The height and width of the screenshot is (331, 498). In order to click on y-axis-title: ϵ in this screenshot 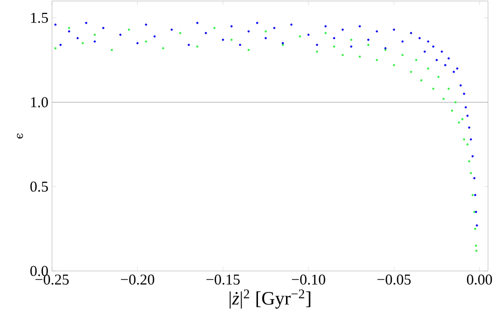, I will do `click(19, 136)`.